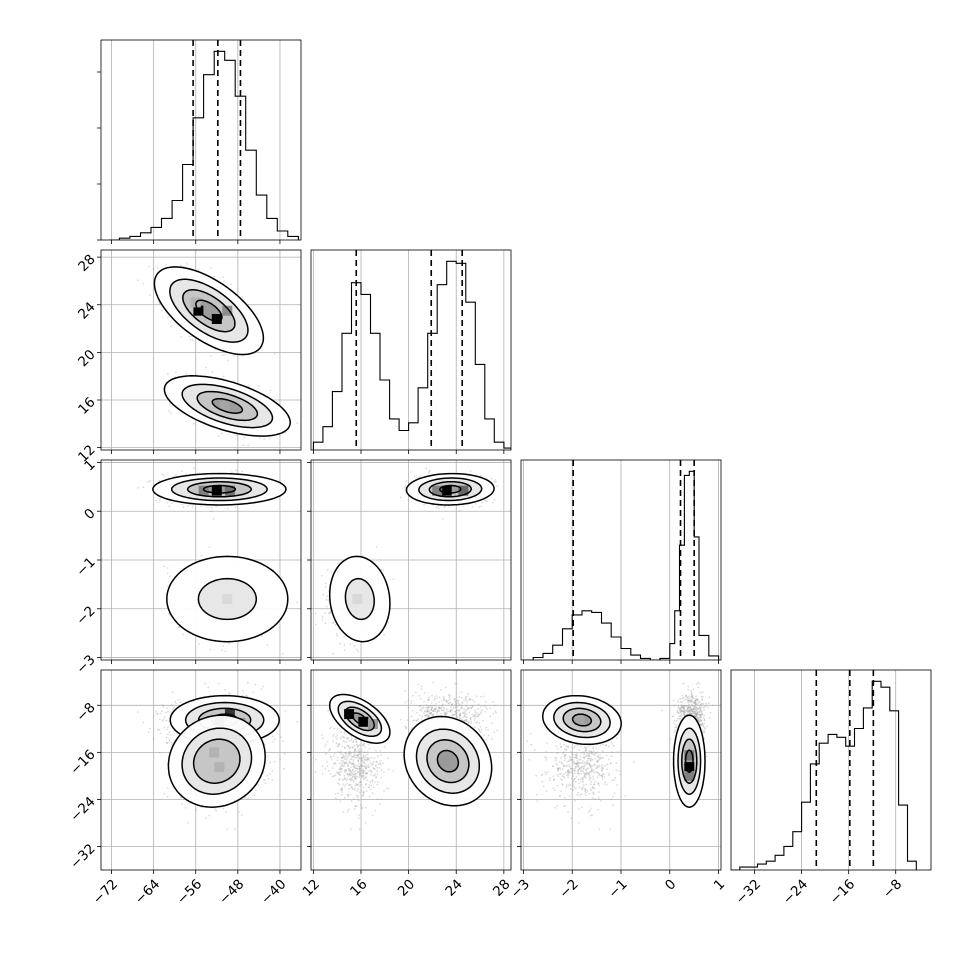  Describe the element at coordinates (216, 490) in the screenshot. I see `density-cell` at that location.